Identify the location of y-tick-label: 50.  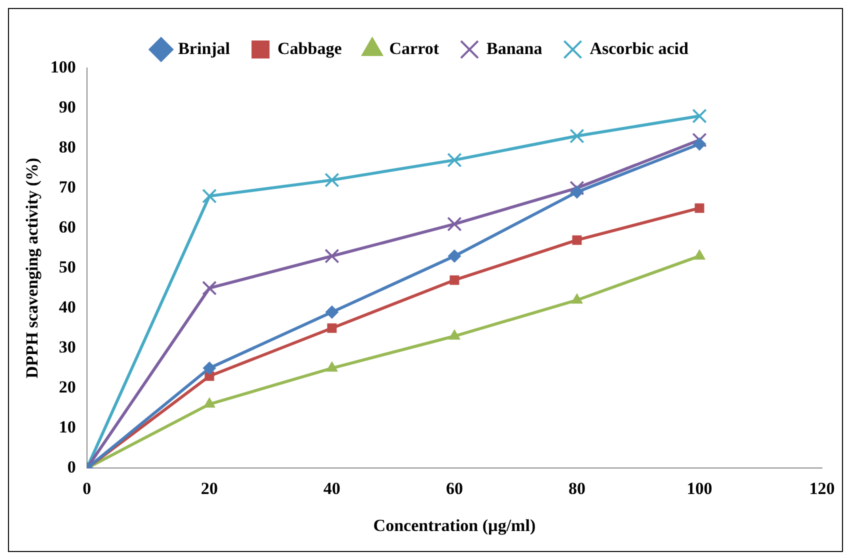
(67, 266).